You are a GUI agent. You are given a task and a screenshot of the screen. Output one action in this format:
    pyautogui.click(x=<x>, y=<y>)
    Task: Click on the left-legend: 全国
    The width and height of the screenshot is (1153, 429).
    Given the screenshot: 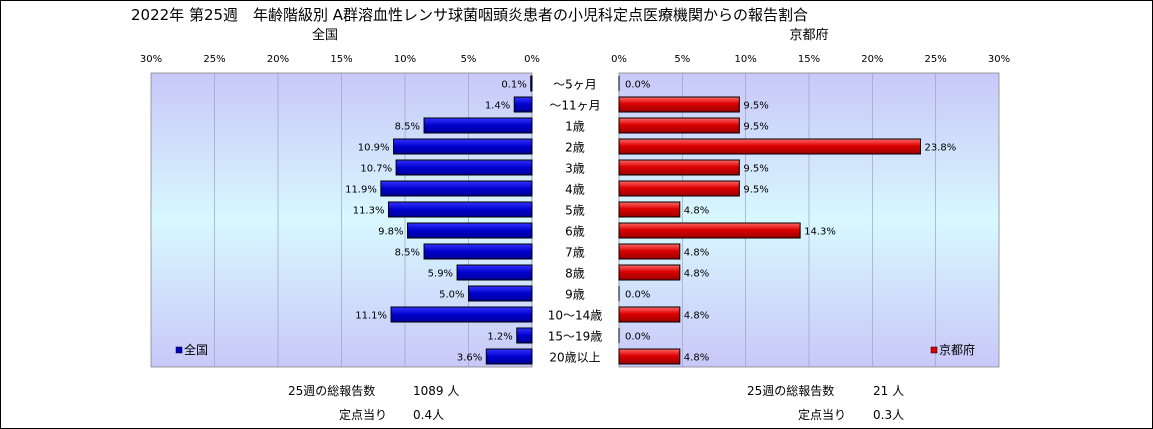 What is the action you would take?
    pyautogui.click(x=191, y=349)
    